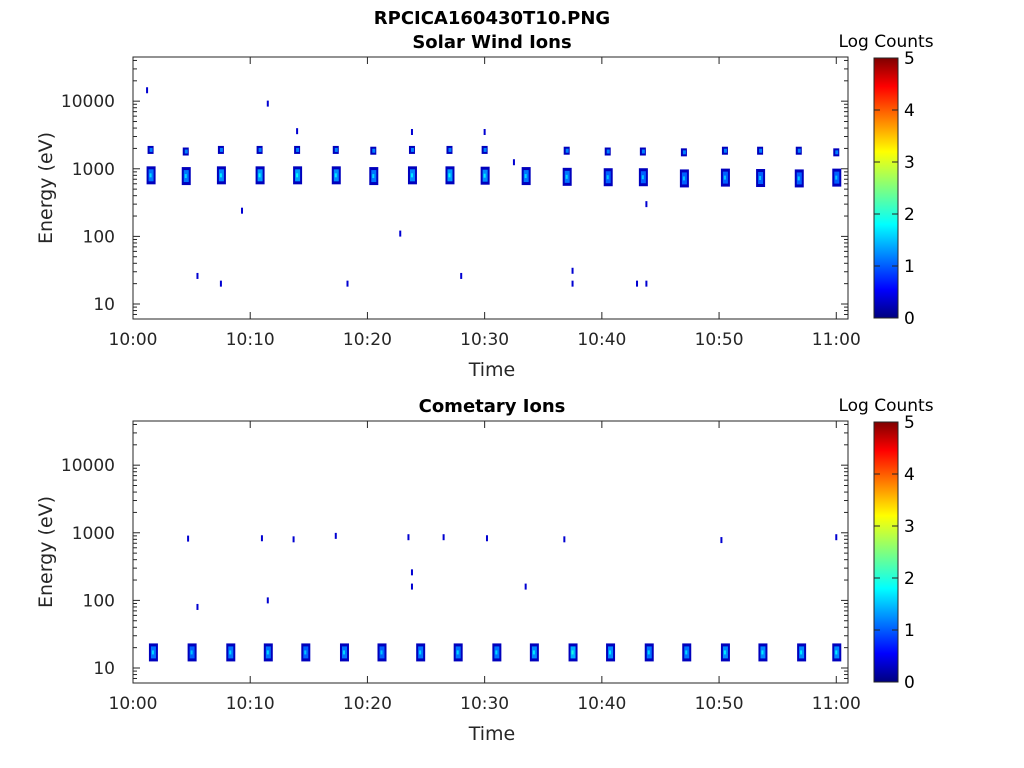 The width and height of the screenshot is (1024, 768). What do you see at coordinates (492, 370) in the screenshot?
I see `x-axis-label-solar-wind: Time` at bounding box center [492, 370].